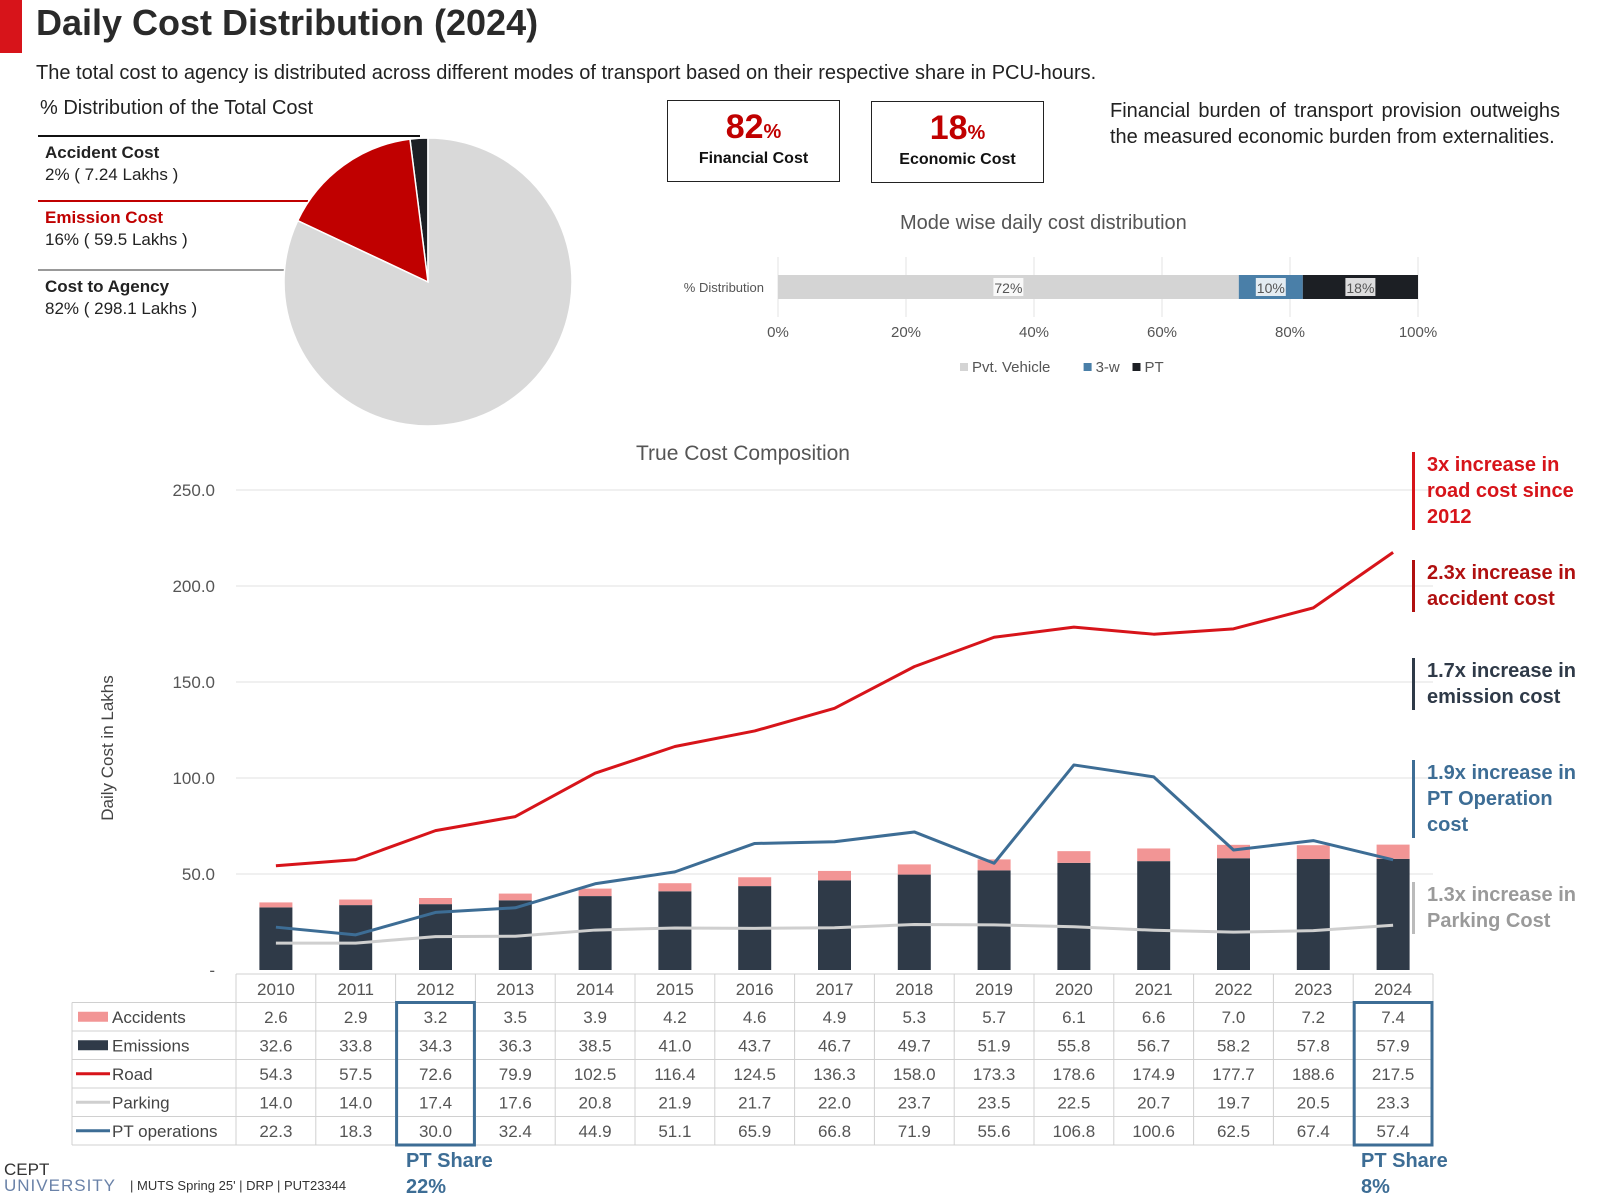 Image resolution: width=1600 pixels, height=1200 pixels. Describe the element at coordinates (198, 874) in the screenshot. I see `y-tick-label: 50.0` at that location.